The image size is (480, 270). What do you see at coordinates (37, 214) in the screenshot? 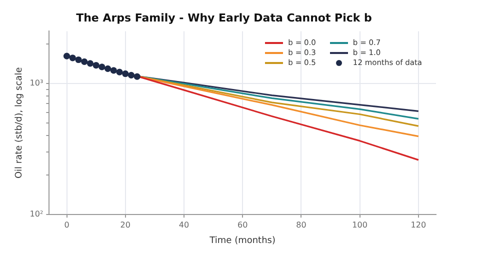
I see `y-tick-label: 10²` at bounding box center [37, 214].